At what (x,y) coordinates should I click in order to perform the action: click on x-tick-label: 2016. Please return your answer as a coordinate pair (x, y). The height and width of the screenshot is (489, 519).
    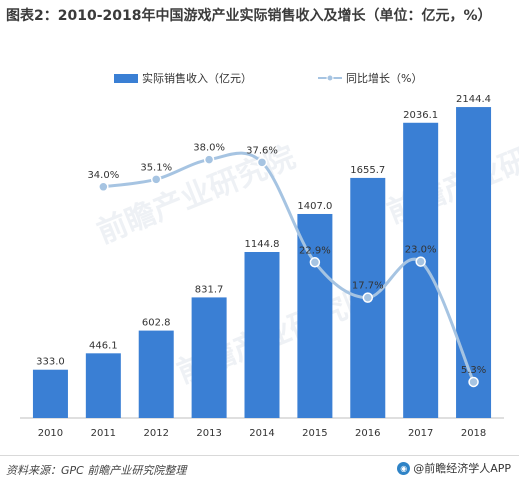
    Looking at the image, I should click on (367, 433).